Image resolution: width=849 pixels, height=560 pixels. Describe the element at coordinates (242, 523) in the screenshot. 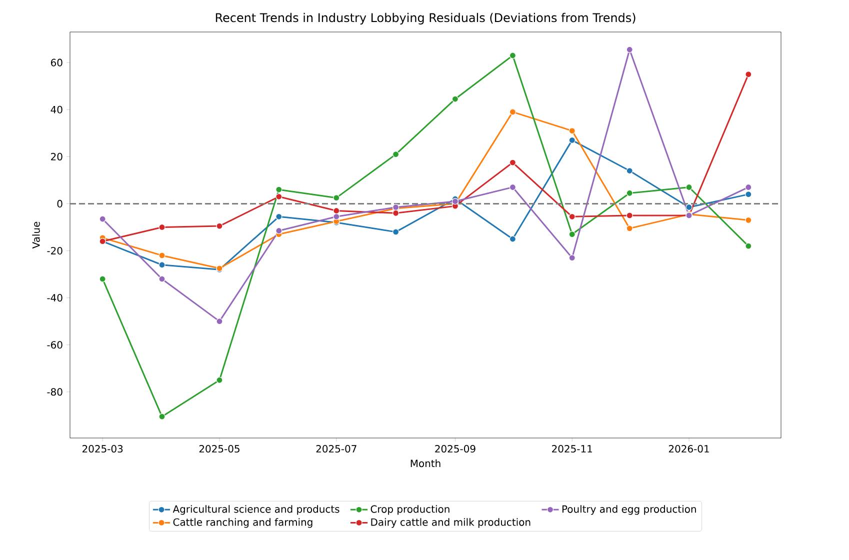

I see `legend-label: Cattle ranching and farming` at that location.